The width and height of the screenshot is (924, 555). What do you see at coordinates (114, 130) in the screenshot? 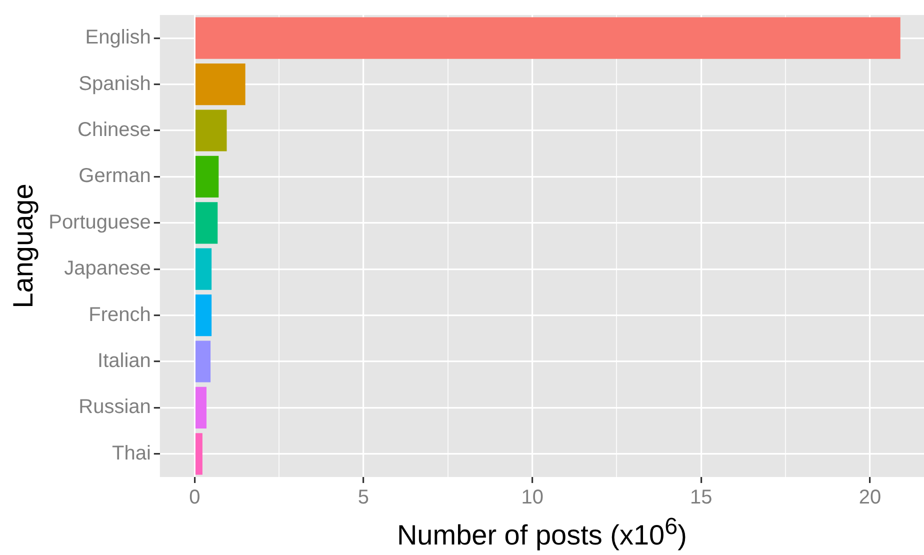
I see `y-tick-label: Chinese` at bounding box center [114, 130].